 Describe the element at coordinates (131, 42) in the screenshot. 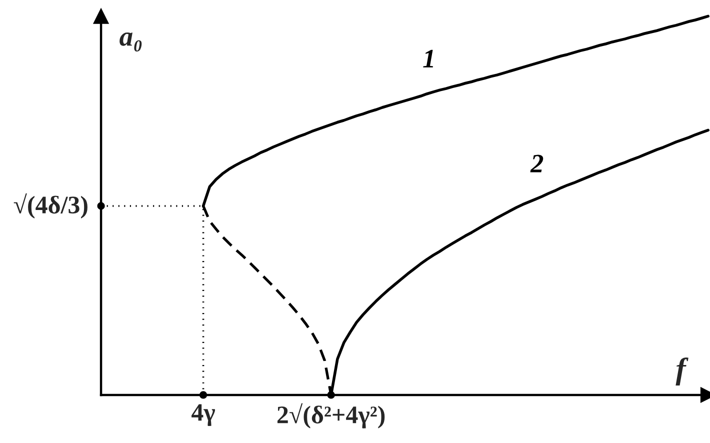

I see `y-axis-title: a₀` at that location.